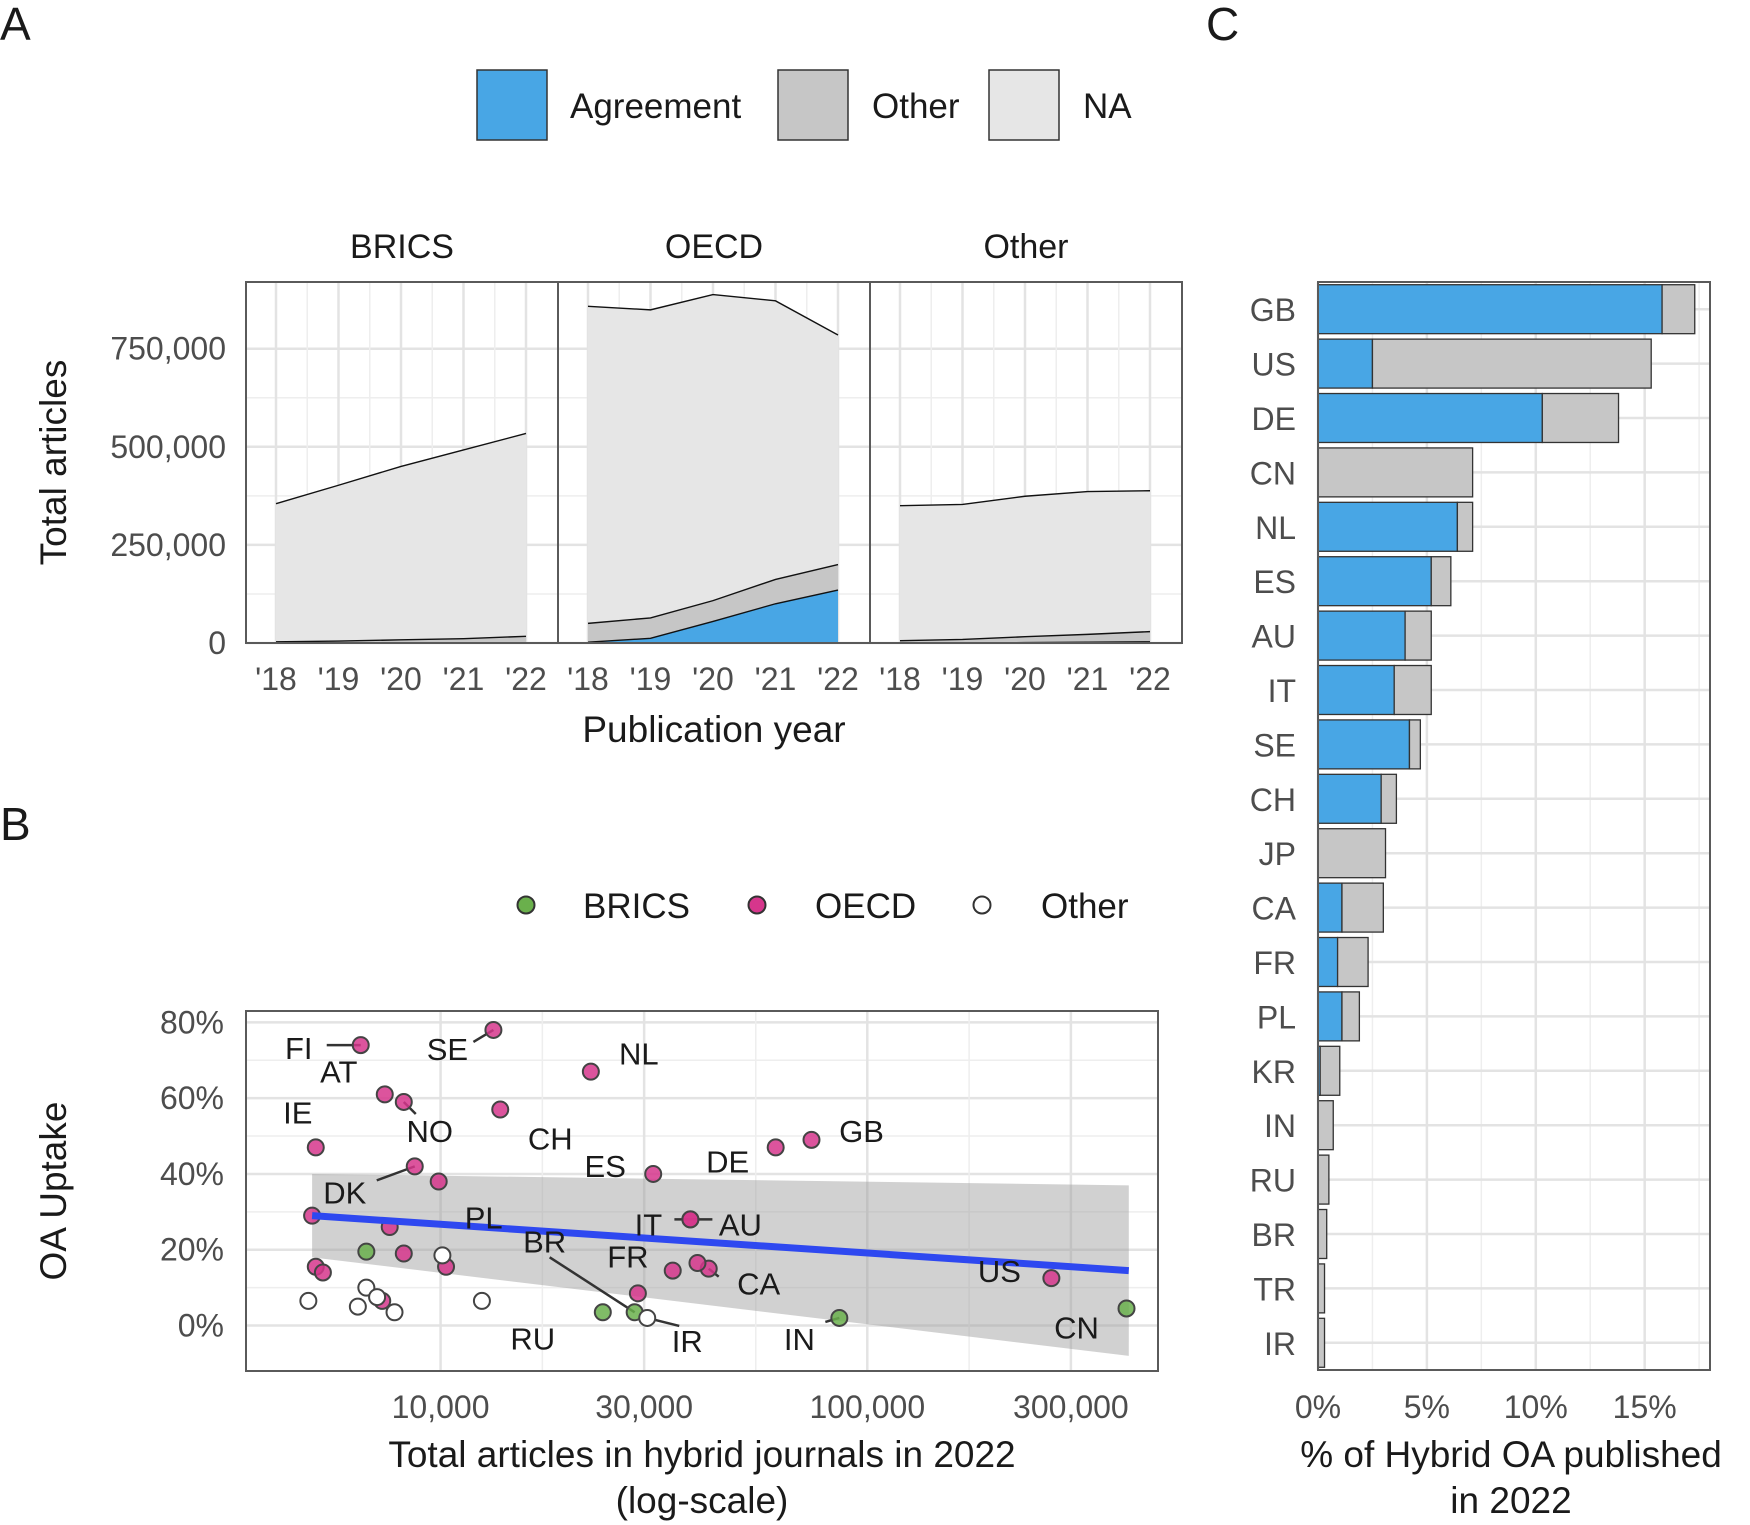 The image size is (1750, 1525). Describe the element at coordinates (550, 1139) in the screenshot. I see `b-point-label: CH` at that location.